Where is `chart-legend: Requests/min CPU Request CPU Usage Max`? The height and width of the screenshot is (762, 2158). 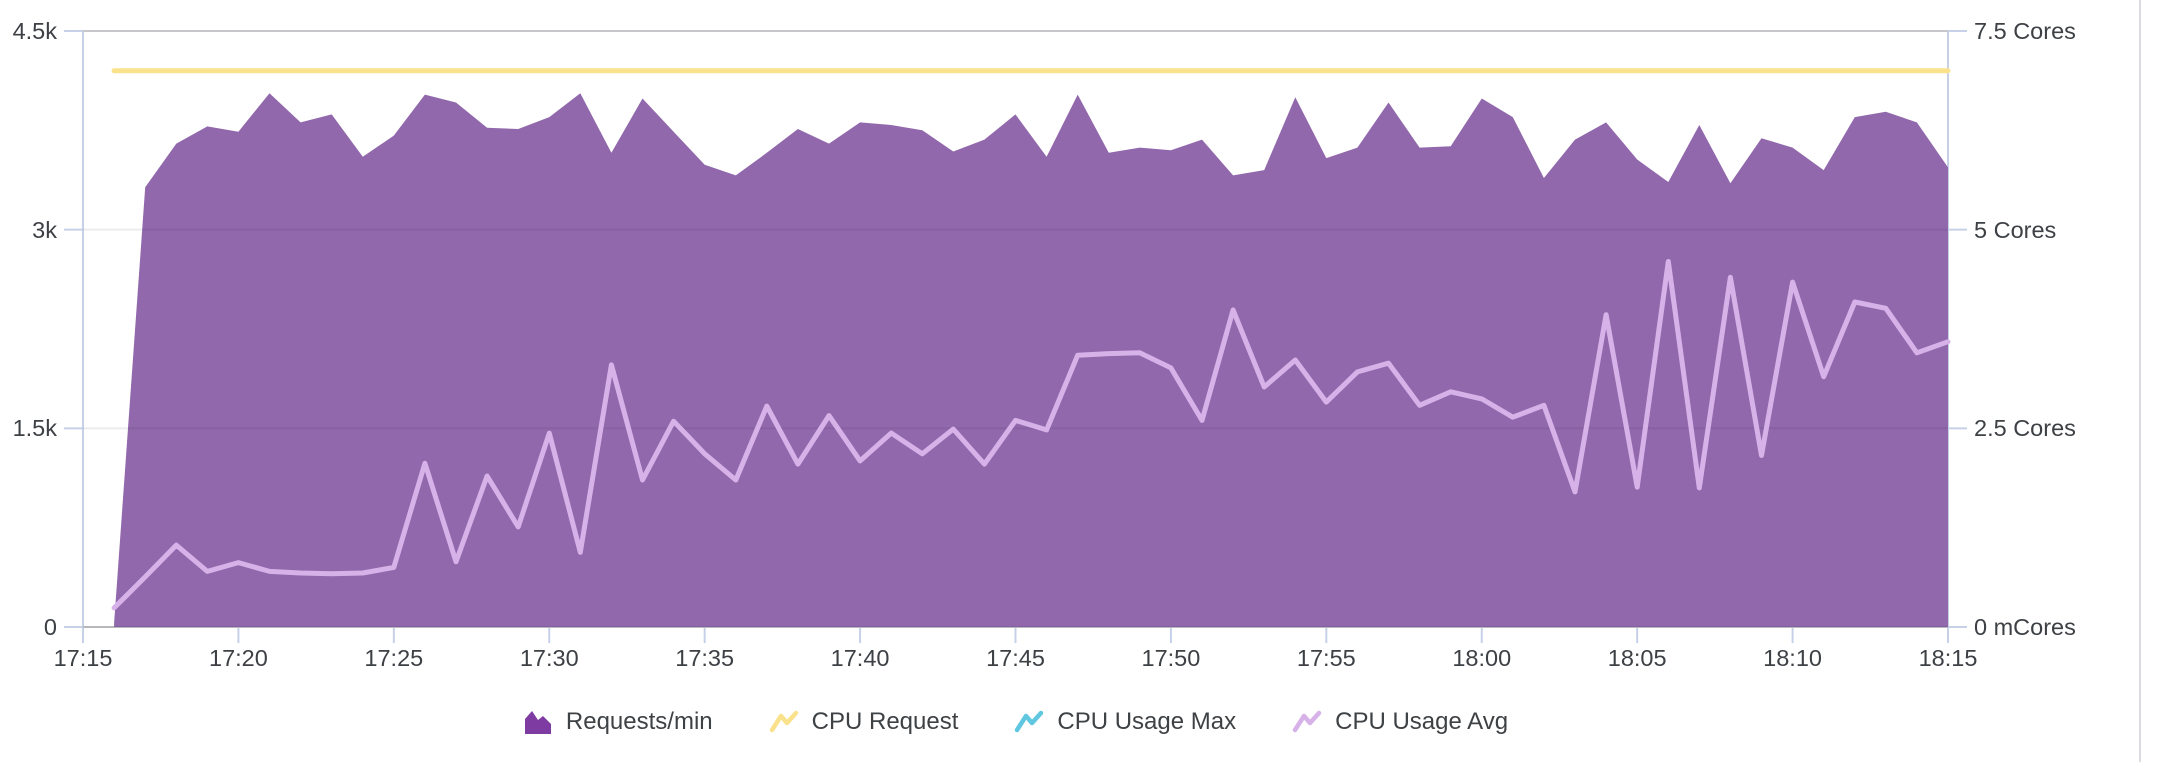
chart-legend: Requests/min CPU Request CPU Usage Max is located at coordinates (1015, 722).